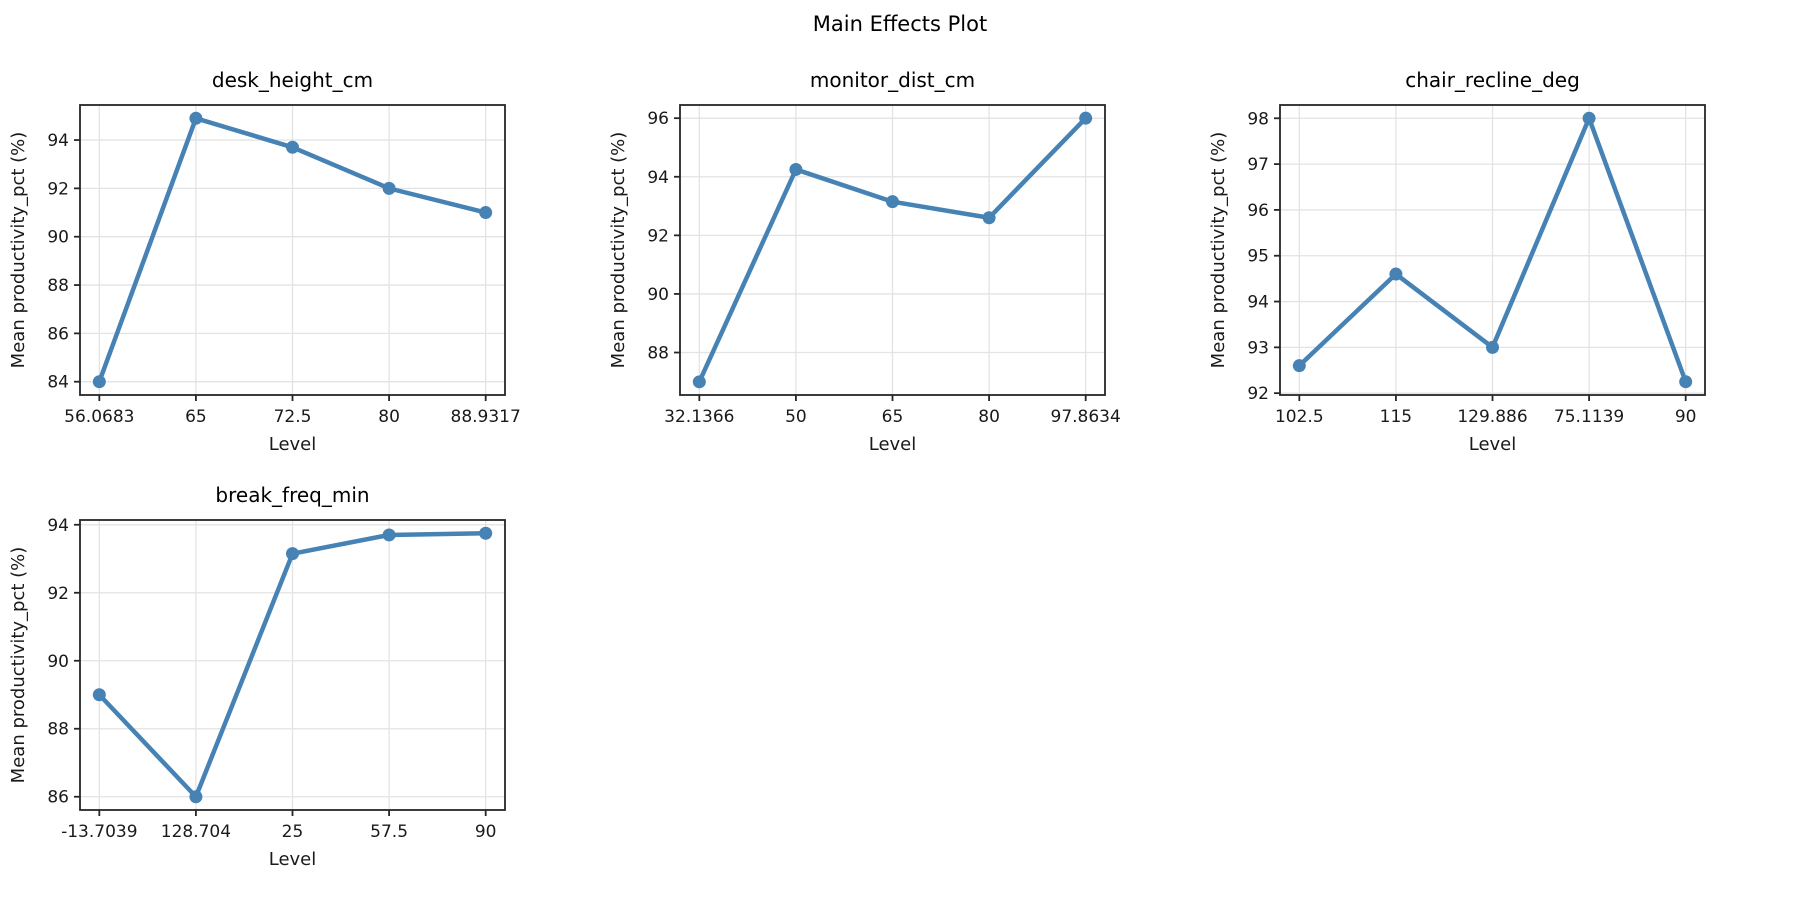  Describe the element at coordinates (293, 417) in the screenshot. I see `x-tick-label: 72.5` at that location.